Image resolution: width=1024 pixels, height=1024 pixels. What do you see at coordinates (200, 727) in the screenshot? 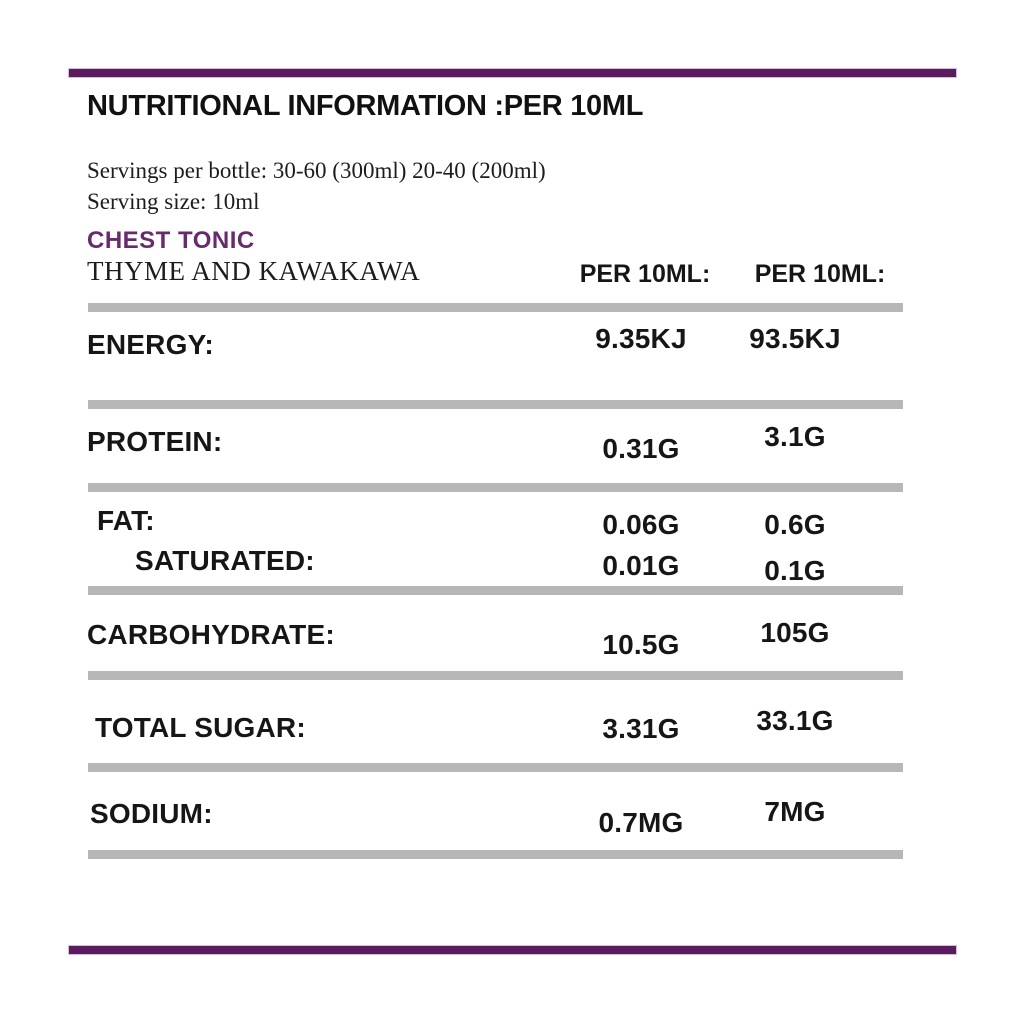
I see `row-label-total-sugar: TOTAL SUGAR:` at bounding box center [200, 727].